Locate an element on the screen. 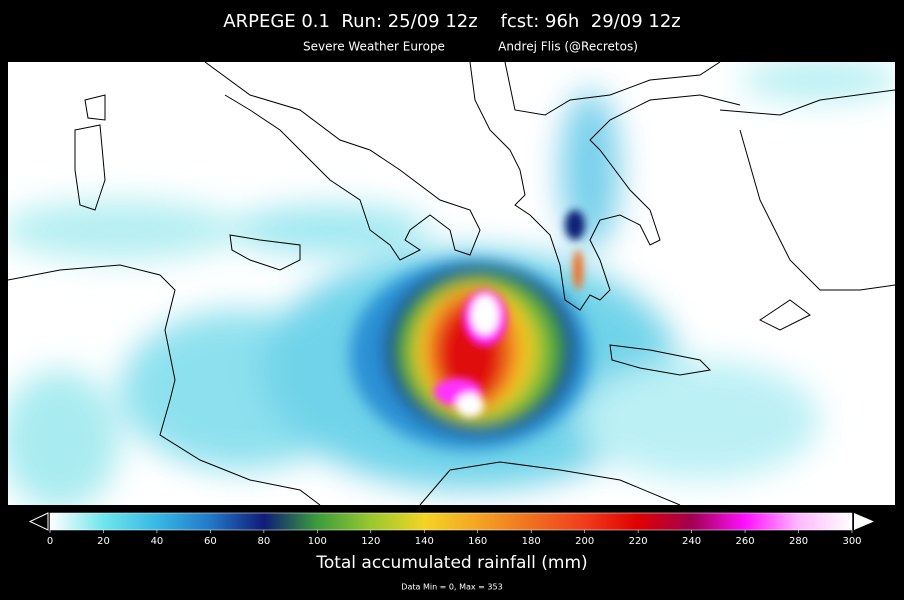 The image size is (904, 600). tick-label: 60 is located at coordinates (210, 541).